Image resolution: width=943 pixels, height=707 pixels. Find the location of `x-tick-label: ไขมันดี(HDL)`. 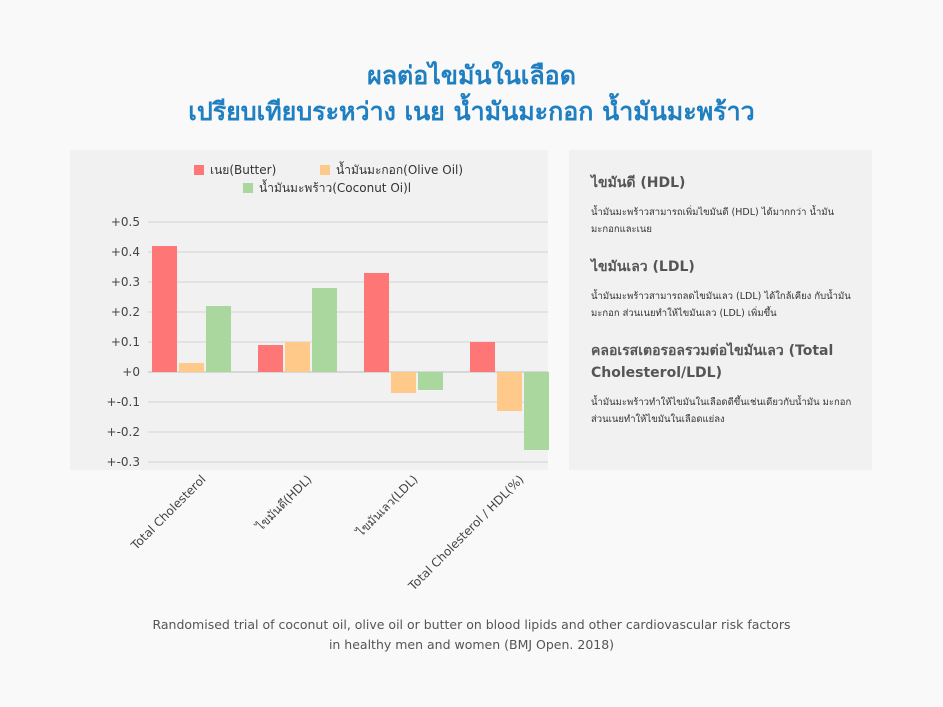

x-tick-label: ไขมันดี(HDL) is located at coordinates (284, 503).